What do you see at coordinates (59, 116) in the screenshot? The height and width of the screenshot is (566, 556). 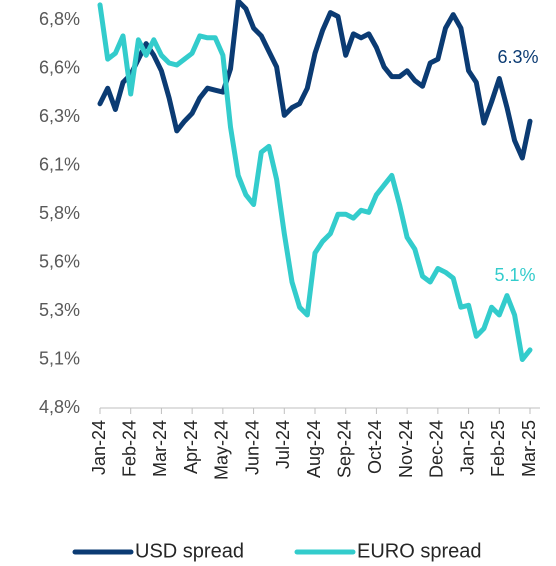 I see `y-tick-label: 6,3%` at bounding box center [59, 116].